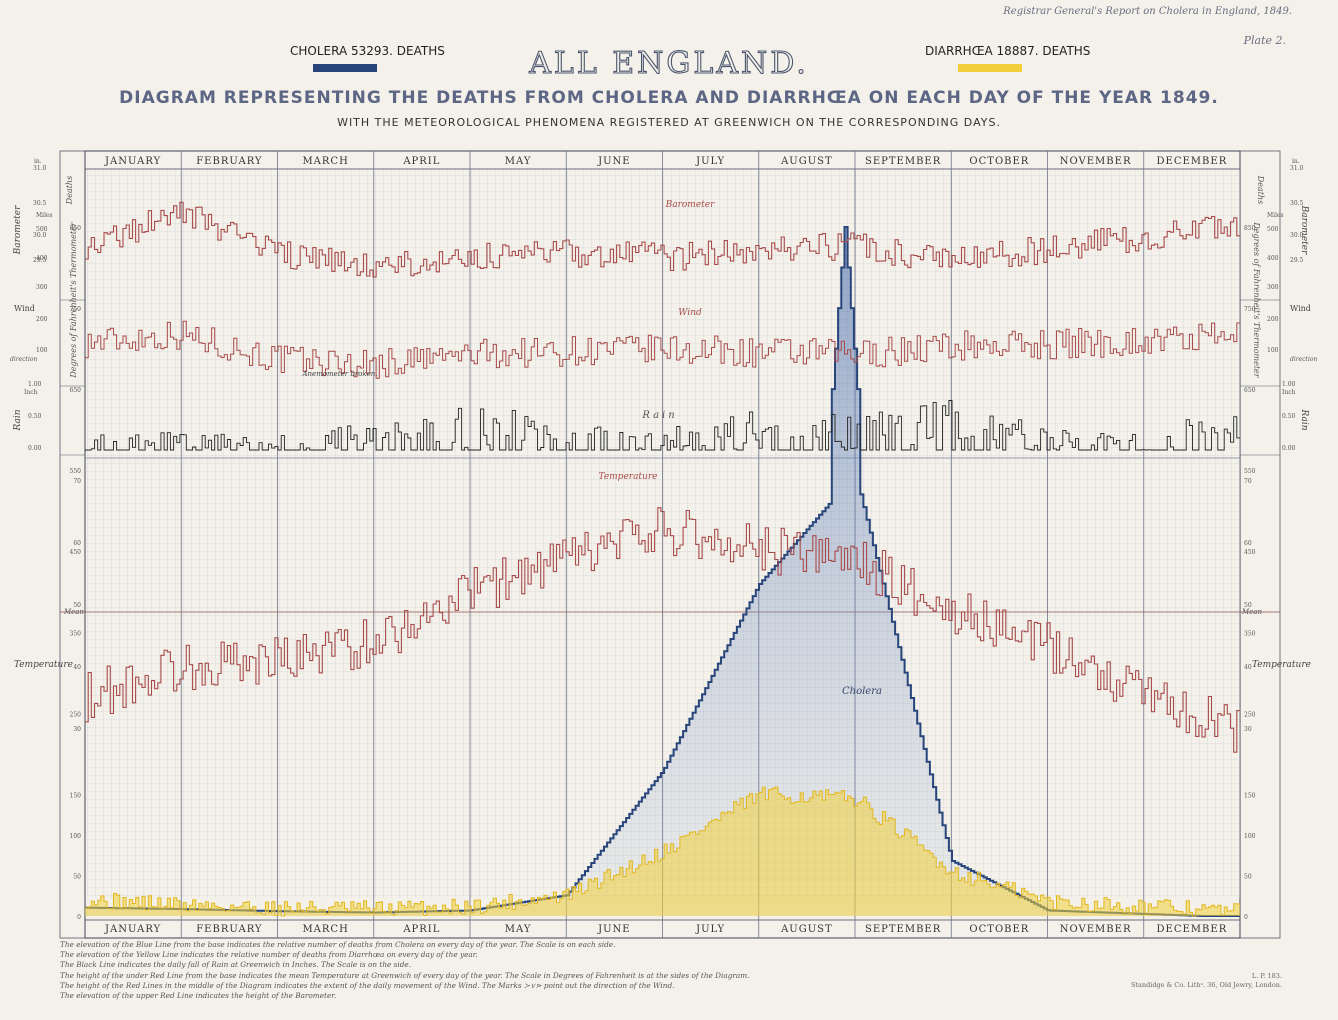  Describe the element at coordinates (1303, 359) in the screenshot. I see `wind-direction-label-right: direction` at that location.